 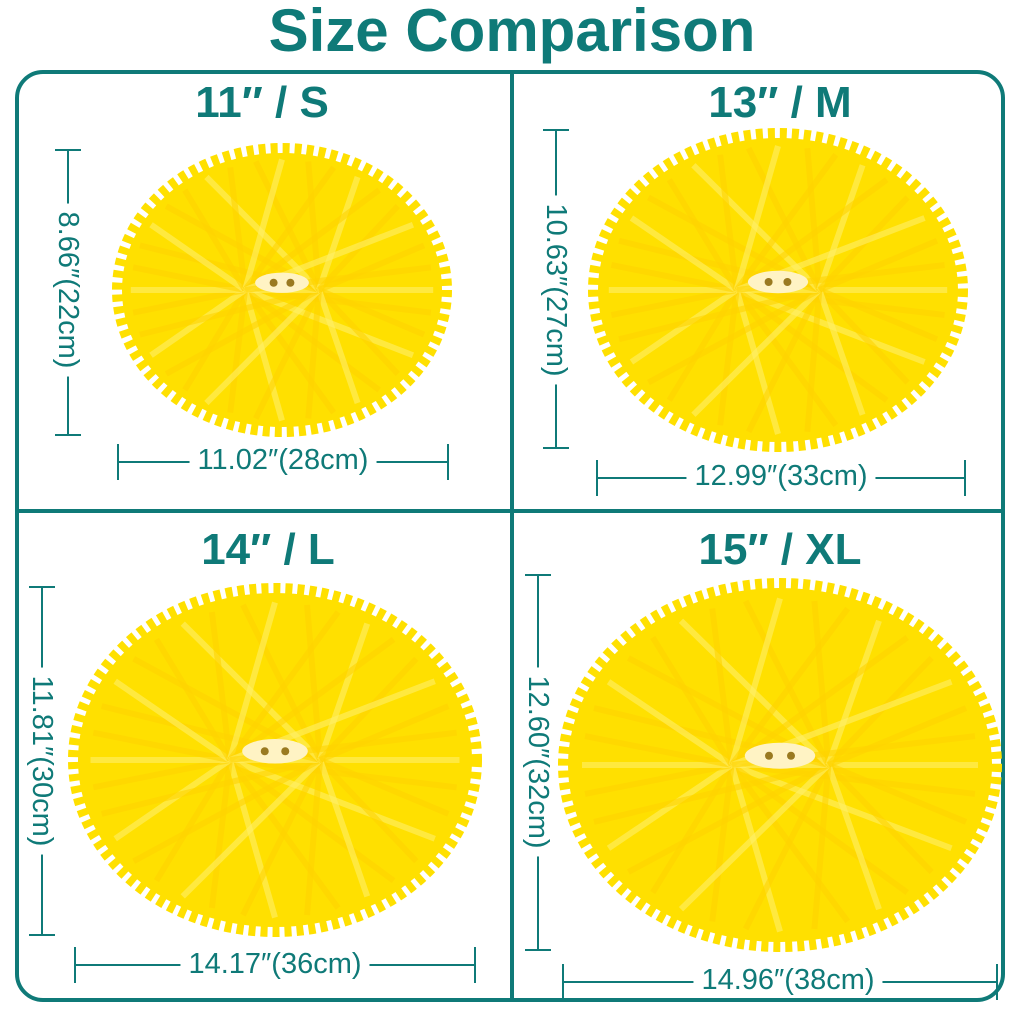 I want to click on size-label-s: 11″ / S, so click(x=262, y=102).